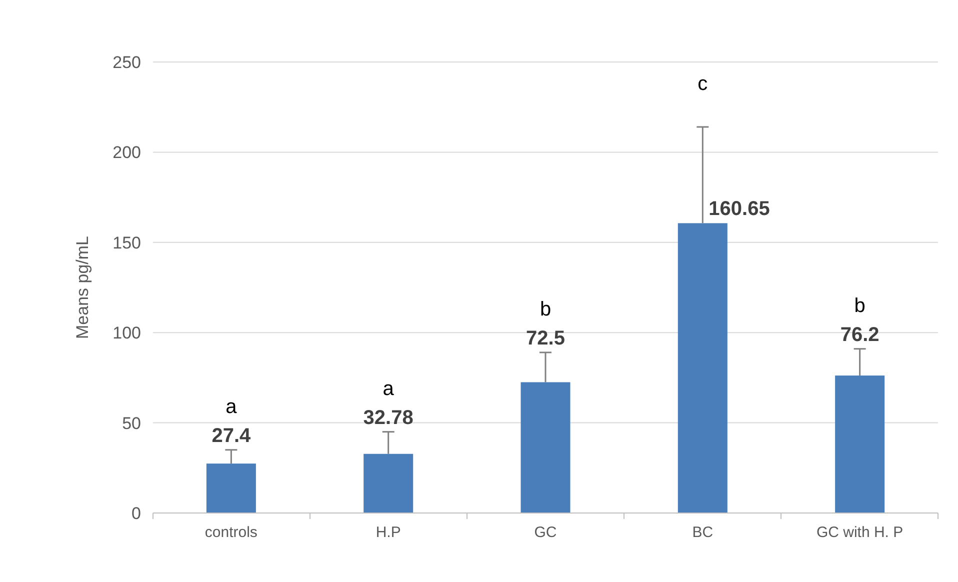 This screenshot has width=958, height=582. Describe the element at coordinates (126, 152) in the screenshot. I see `y-tick-label: 200` at that location.